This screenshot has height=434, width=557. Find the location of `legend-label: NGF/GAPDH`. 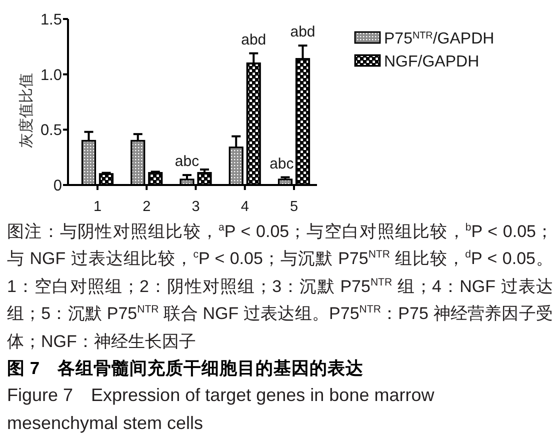

legend-label: NGF/GAPDH is located at coordinates (432, 62).